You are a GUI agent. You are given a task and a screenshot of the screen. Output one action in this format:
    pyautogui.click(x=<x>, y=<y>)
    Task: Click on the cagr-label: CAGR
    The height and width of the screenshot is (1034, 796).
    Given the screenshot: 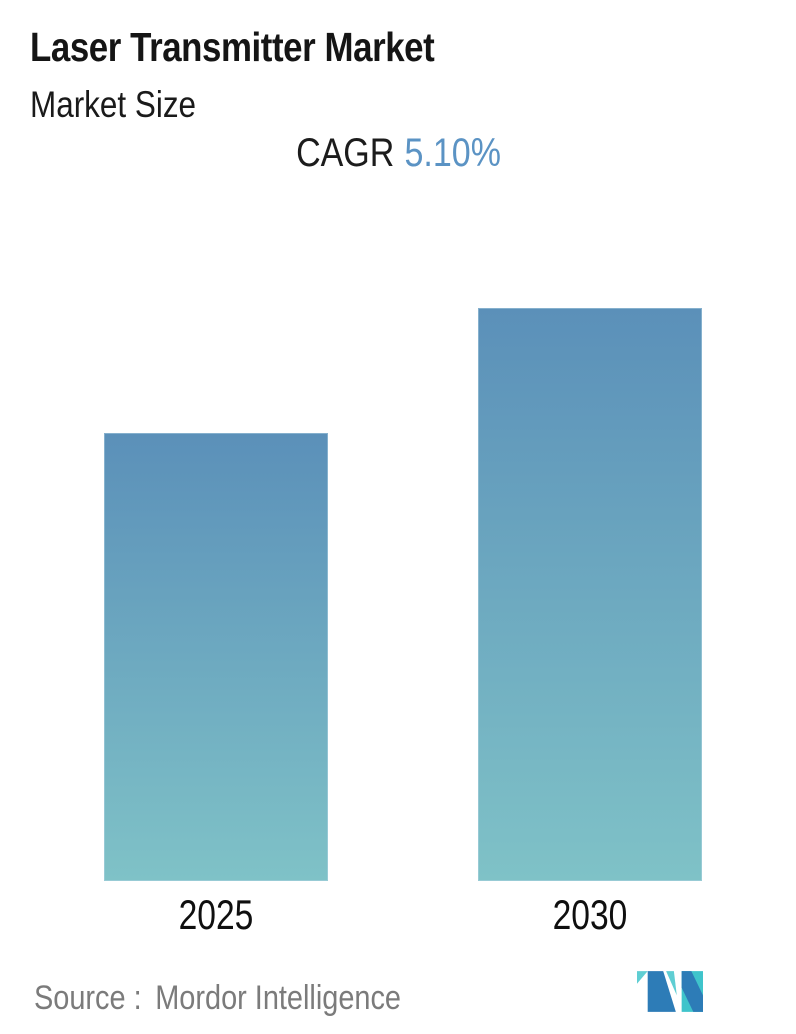 What is the action you would take?
    pyautogui.click(x=344, y=153)
    